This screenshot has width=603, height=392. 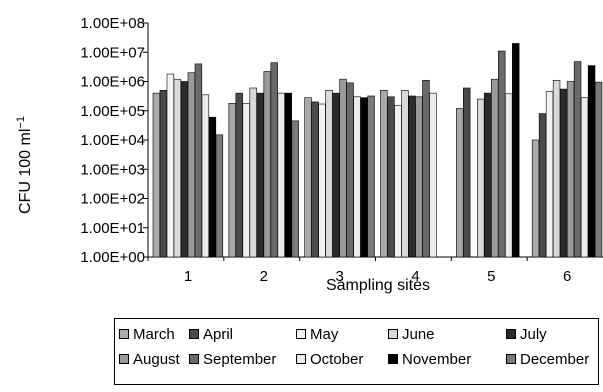 I want to click on x-tick-label: 6, so click(x=567, y=276).